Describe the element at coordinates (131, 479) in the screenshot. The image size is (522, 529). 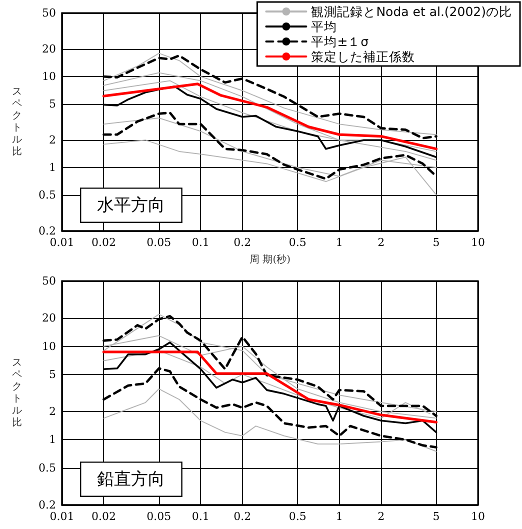
I see `annotation: 鉛直方向` at that location.